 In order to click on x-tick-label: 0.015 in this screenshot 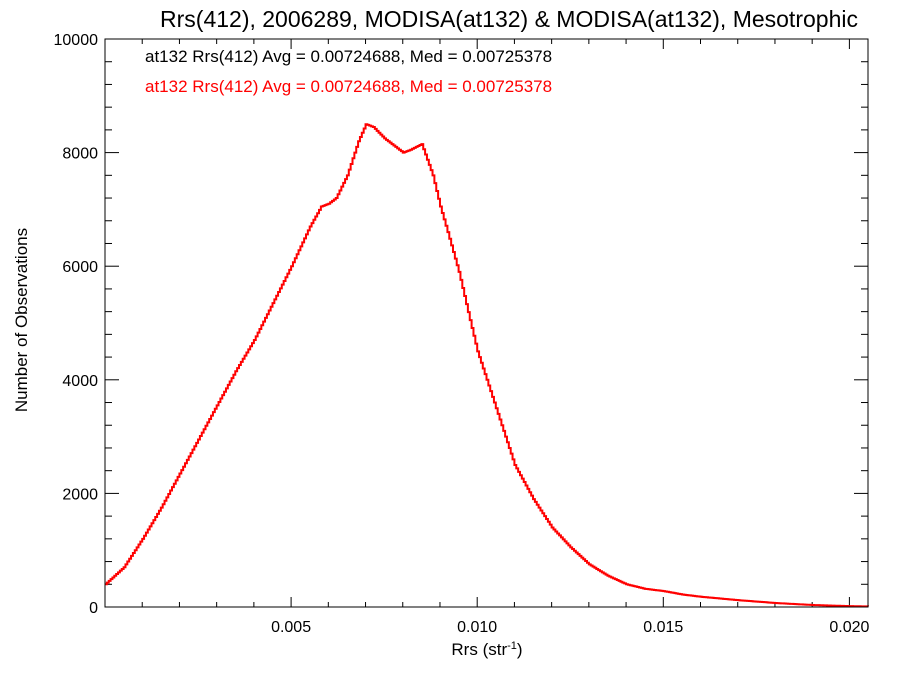, I will do `click(663, 627)`.